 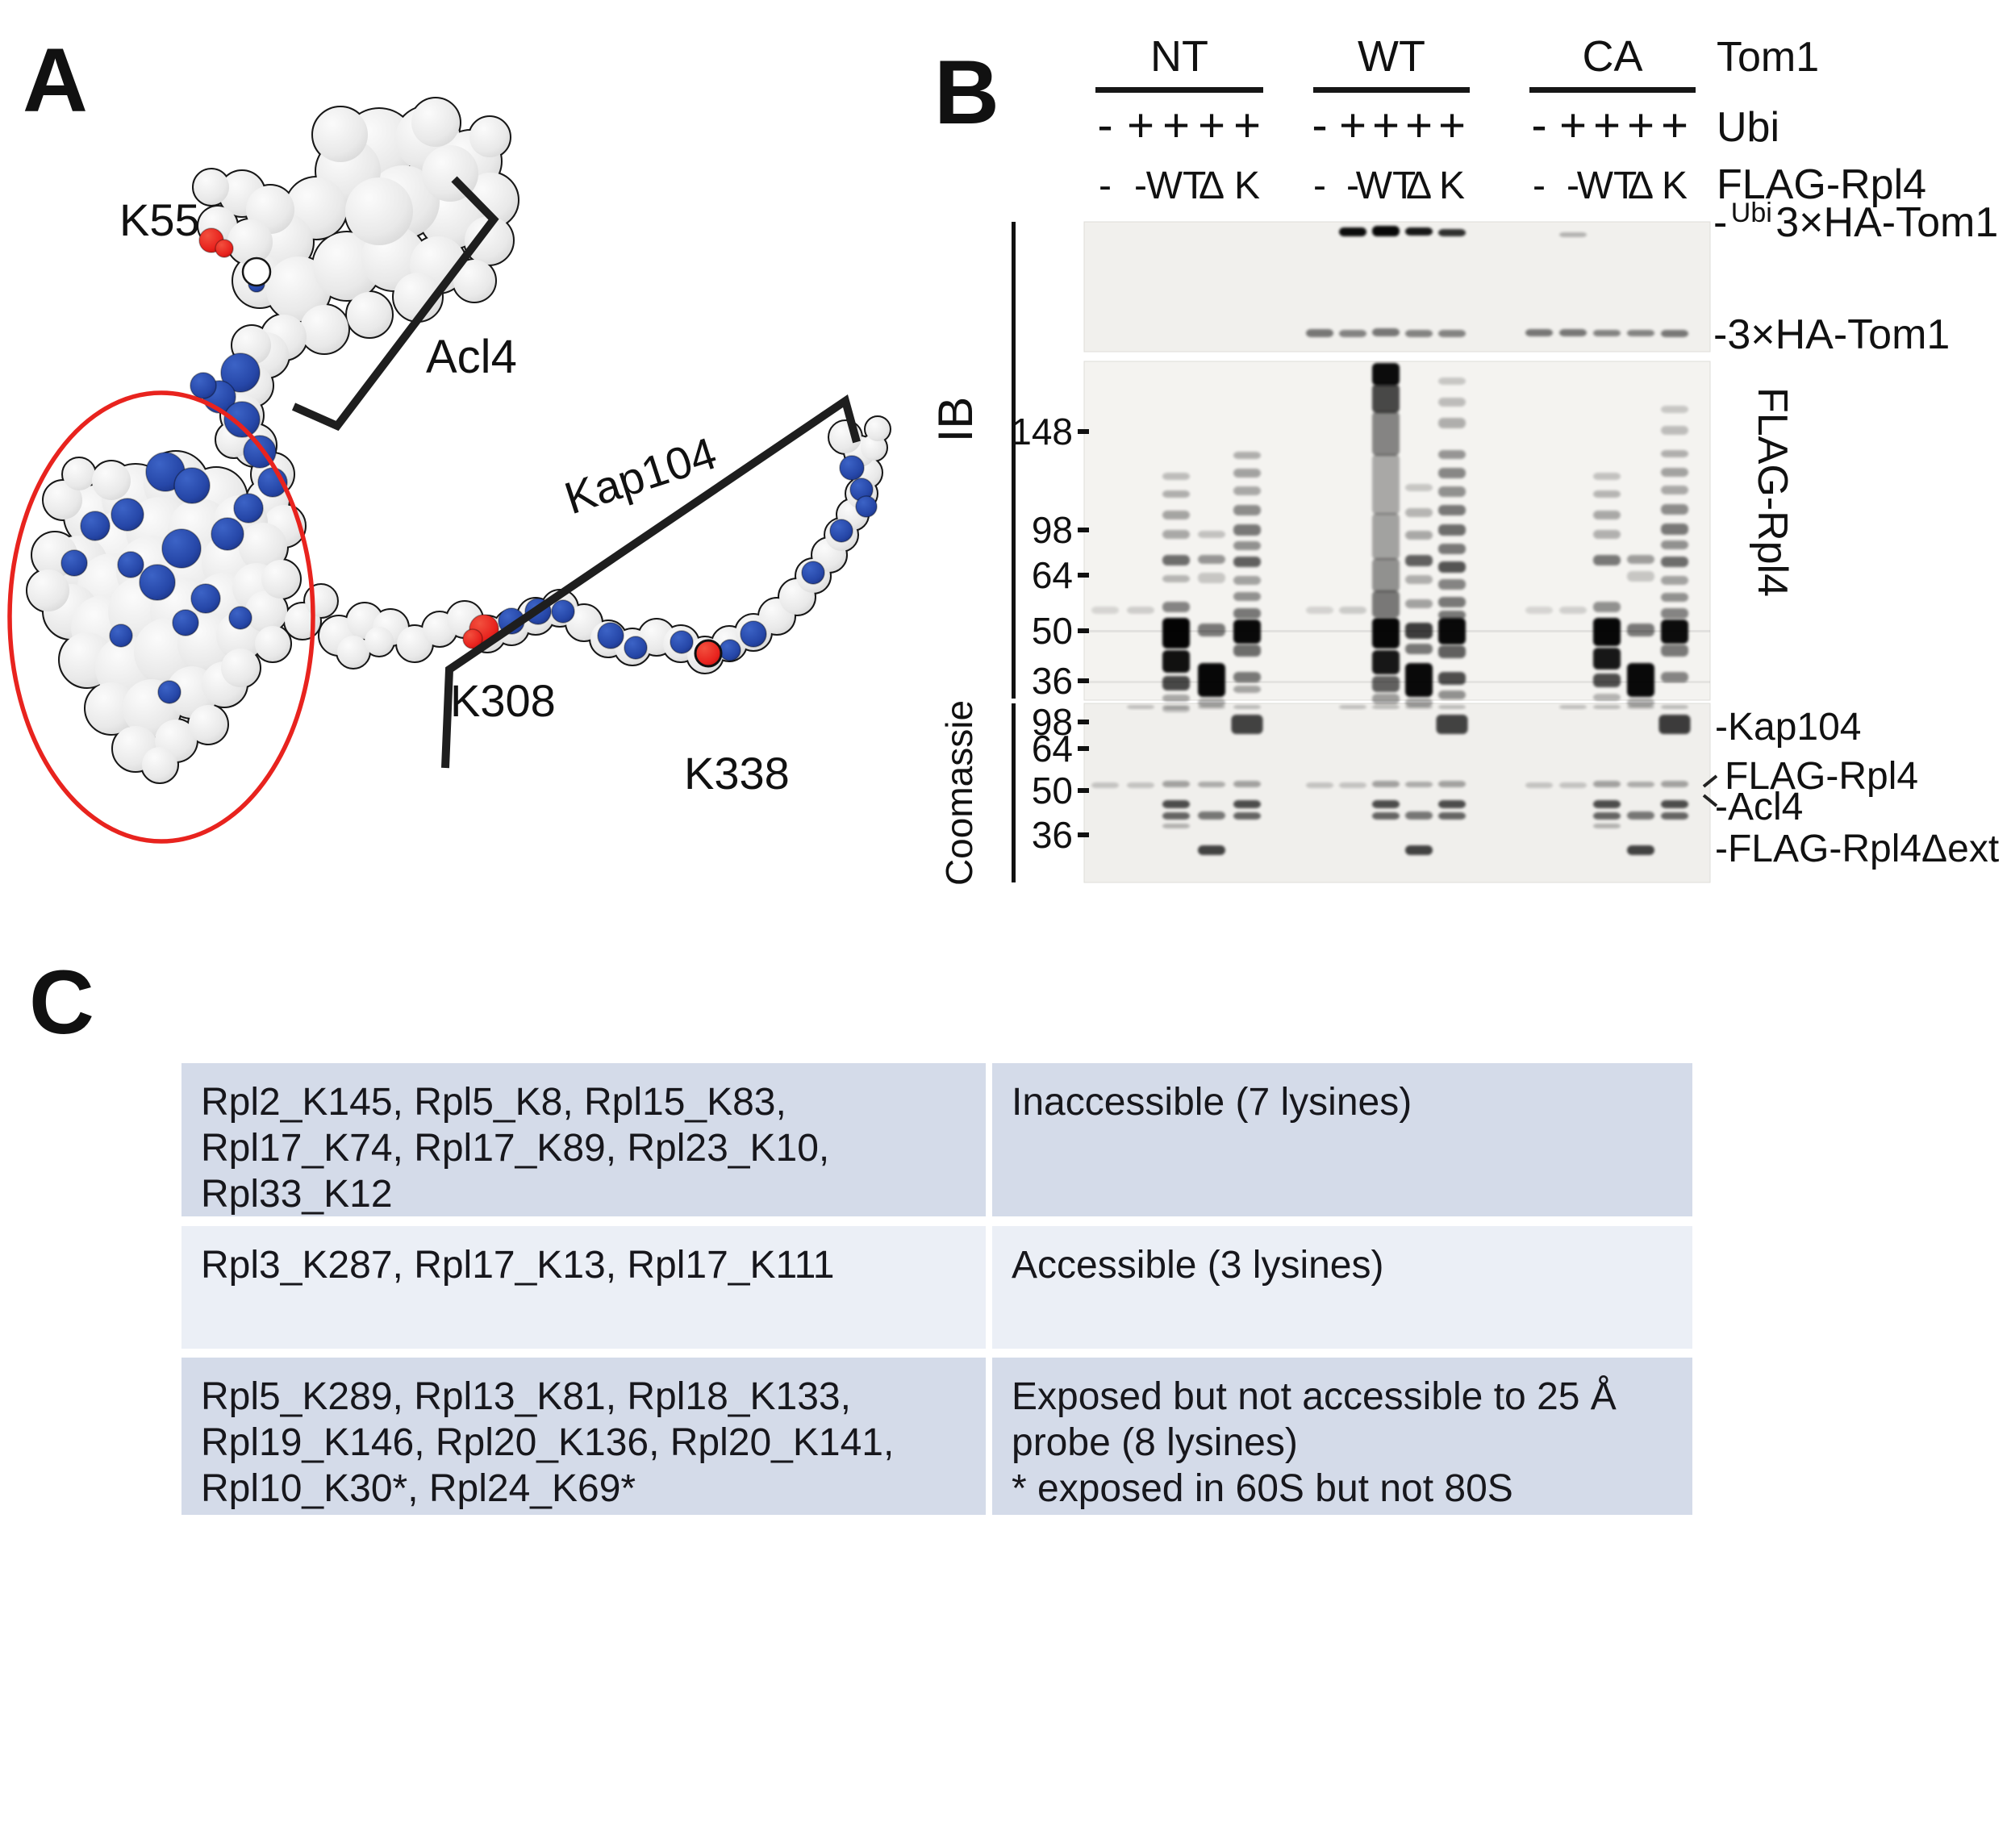 I want to click on k55-label: K55, so click(x=159, y=219).